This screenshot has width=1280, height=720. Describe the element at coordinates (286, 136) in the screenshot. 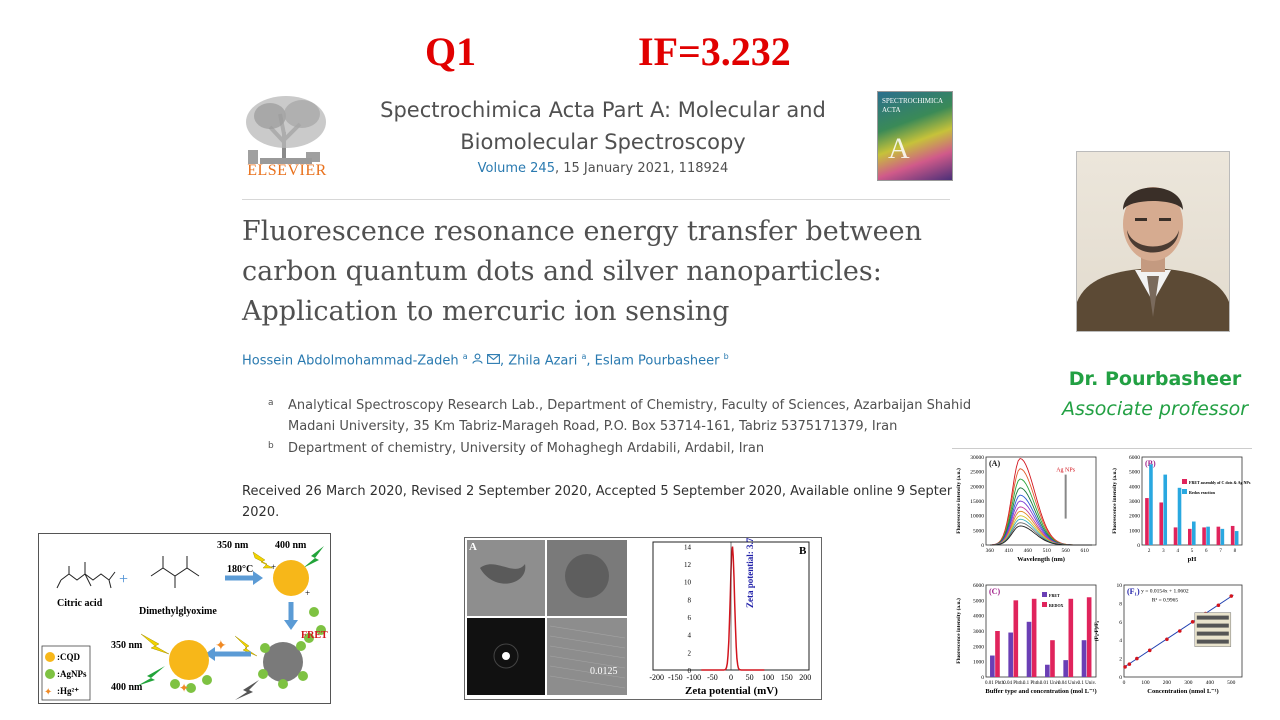

I see `elsevier-logo: ELSEVIER` at that location.